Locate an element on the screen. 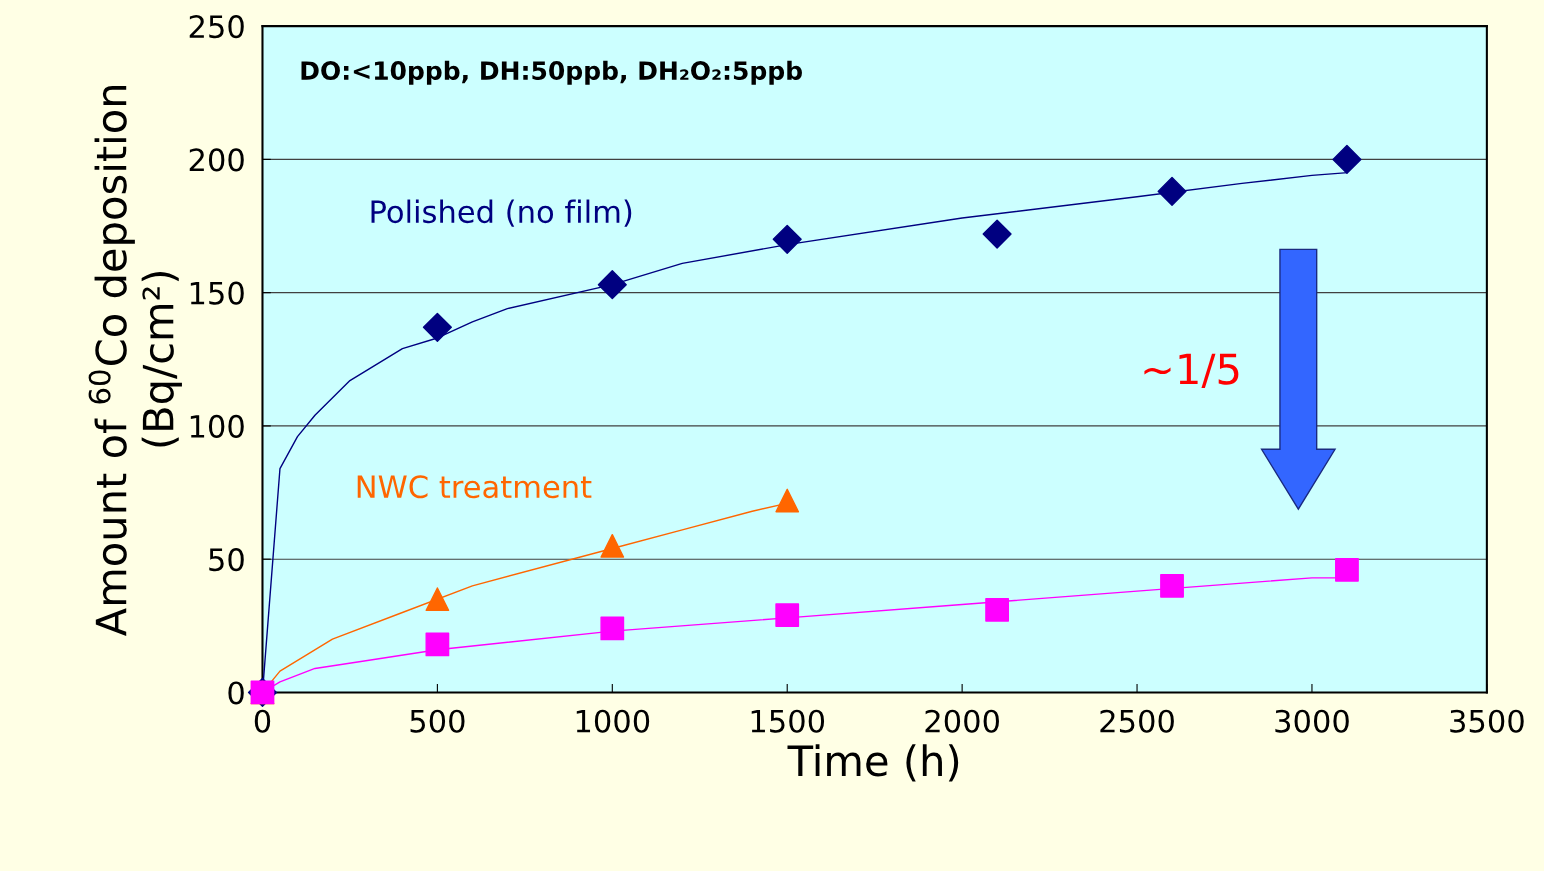 The width and height of the screenshot is (1544, 871). y-tick-label: 150 is located at coordinates (217, 293).